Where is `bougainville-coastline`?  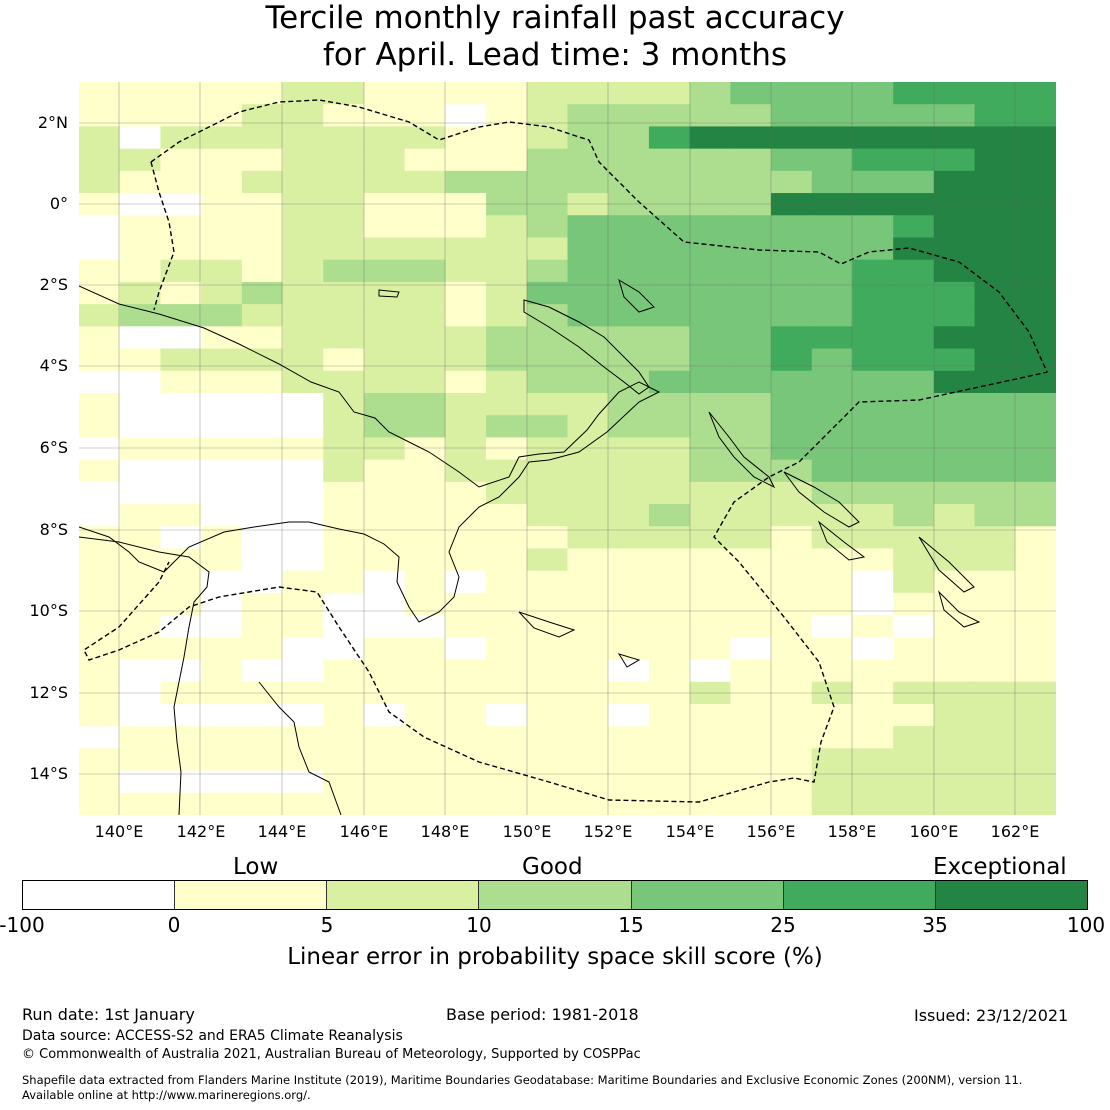
bougainville-coastline is located at coordinates (742, 450).